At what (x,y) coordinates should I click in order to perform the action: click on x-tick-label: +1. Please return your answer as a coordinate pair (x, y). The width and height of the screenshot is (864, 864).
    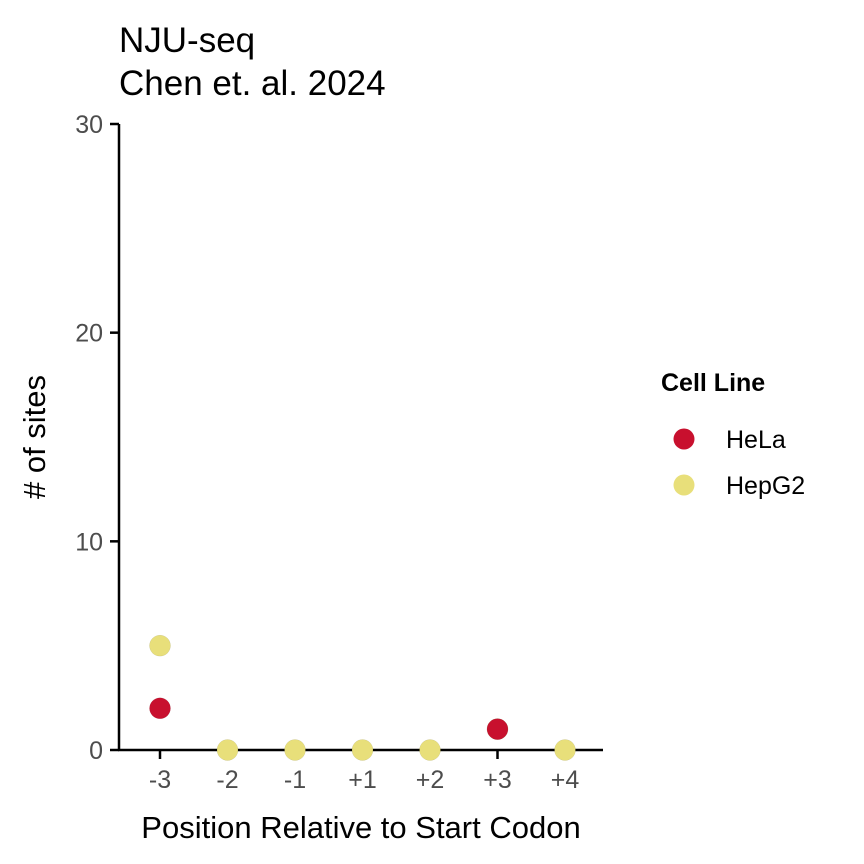
    Looking at the image, I should click on (362, 780).